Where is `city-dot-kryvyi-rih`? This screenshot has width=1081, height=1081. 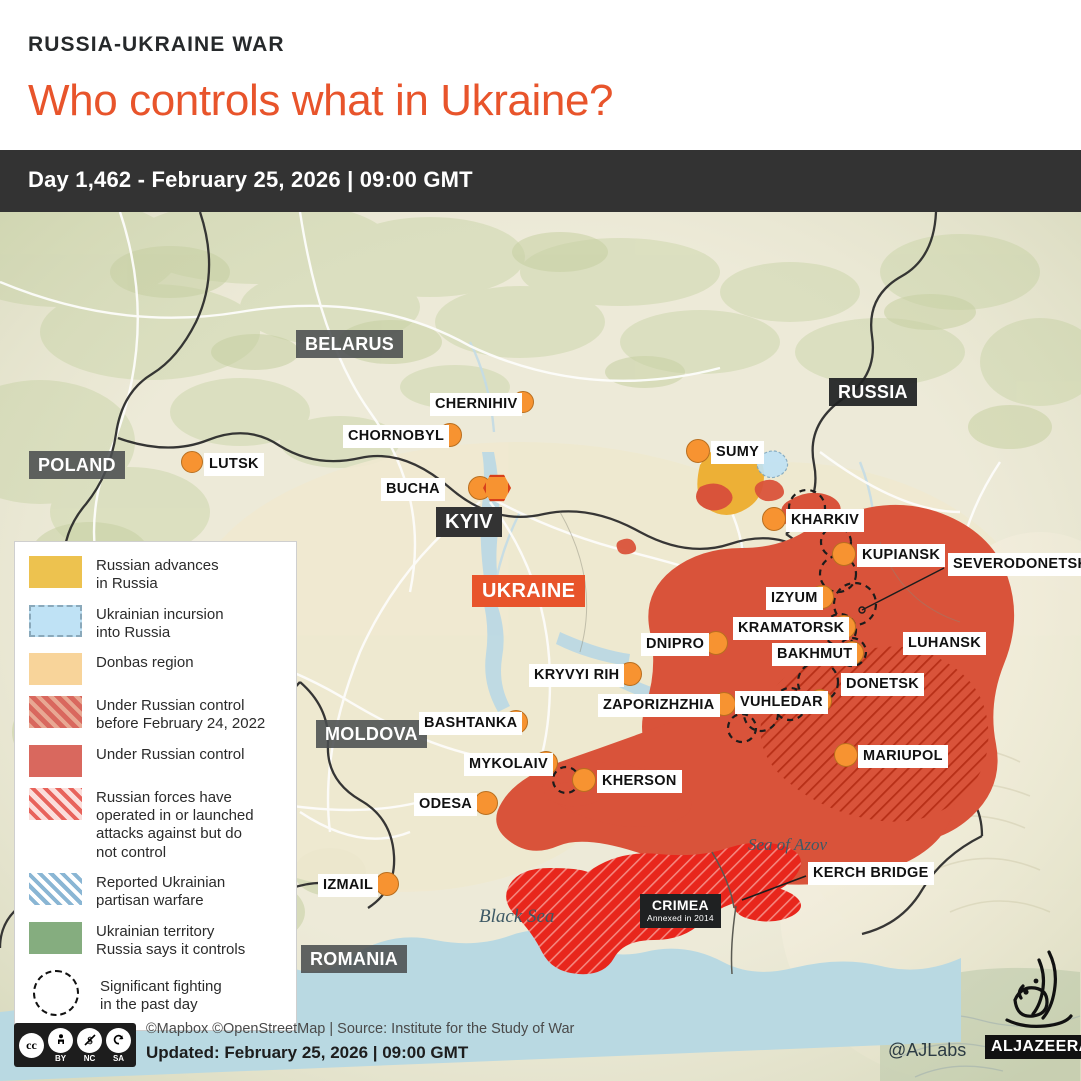
city-dot-kryvyi-rih is located at coordinates (630, 674).